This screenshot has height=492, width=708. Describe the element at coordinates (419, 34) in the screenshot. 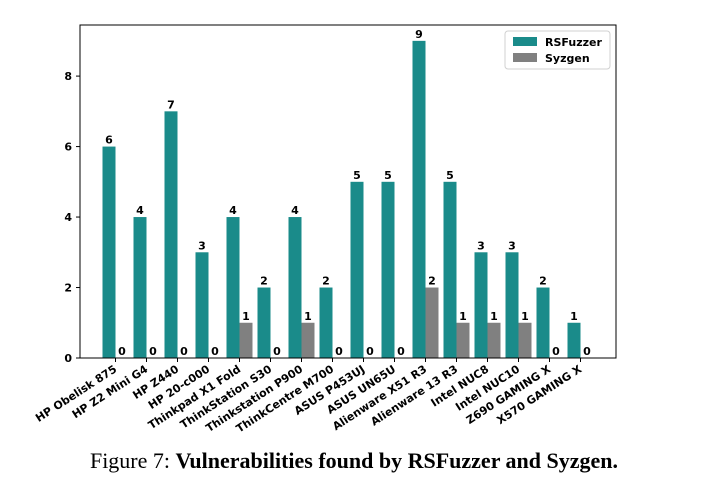

I see `bar-value-label: 9` at that location.